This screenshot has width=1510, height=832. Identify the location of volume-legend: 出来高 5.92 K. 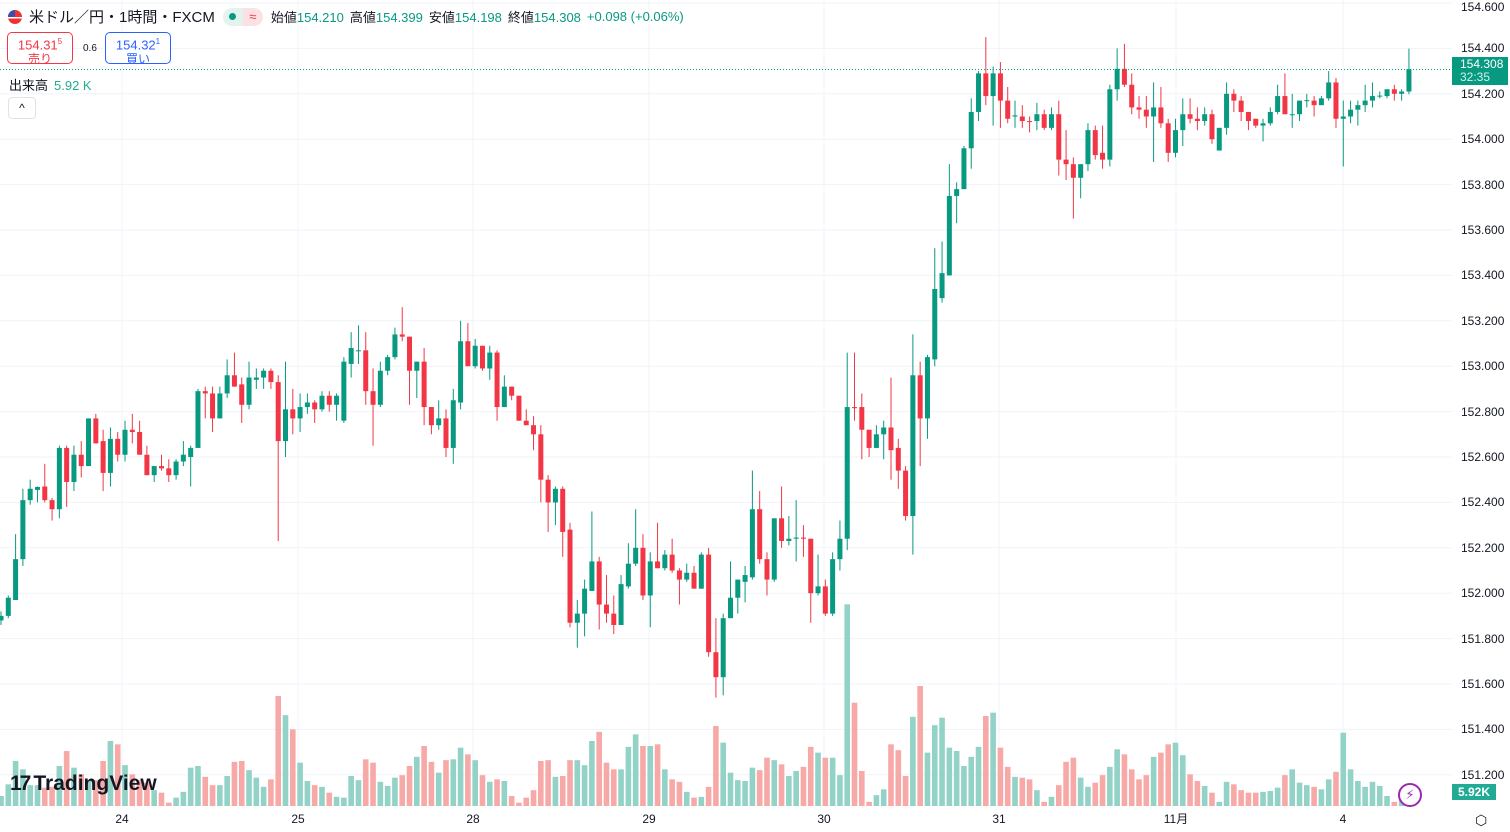
(50, 84).